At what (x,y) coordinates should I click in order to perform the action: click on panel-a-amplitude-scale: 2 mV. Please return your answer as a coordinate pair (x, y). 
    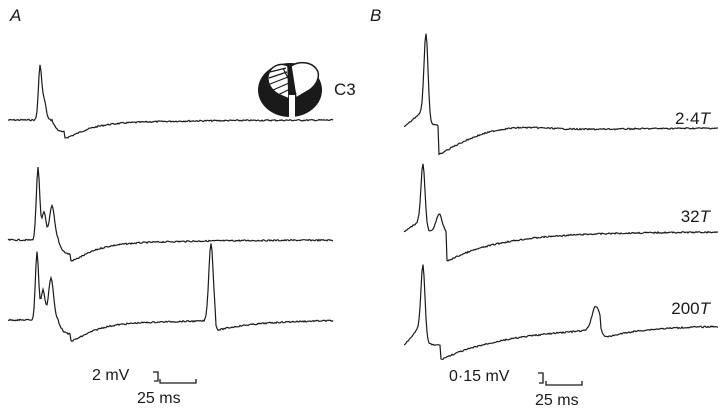
    Looking at the image, I should click on (111, 375).